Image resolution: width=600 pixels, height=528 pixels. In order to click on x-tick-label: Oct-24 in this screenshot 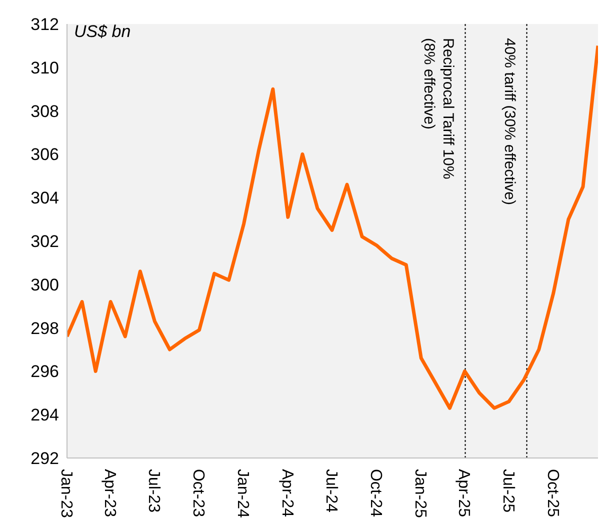, I will do `click(375, 493)`.